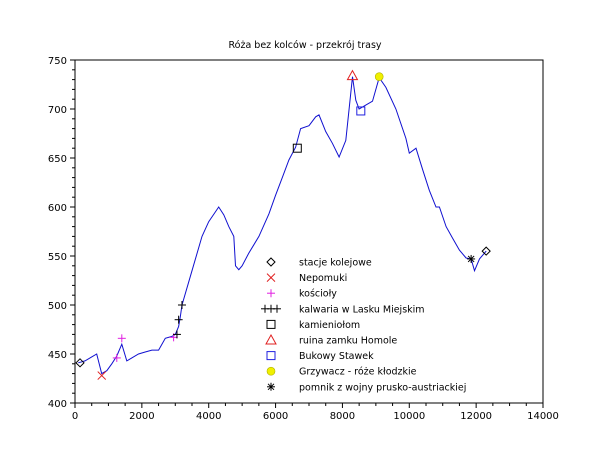 The image size is (610, 465). Describe the element at coordinates (342, 416) in the screenshot. I see `x-tick-label: 8000` at that location.